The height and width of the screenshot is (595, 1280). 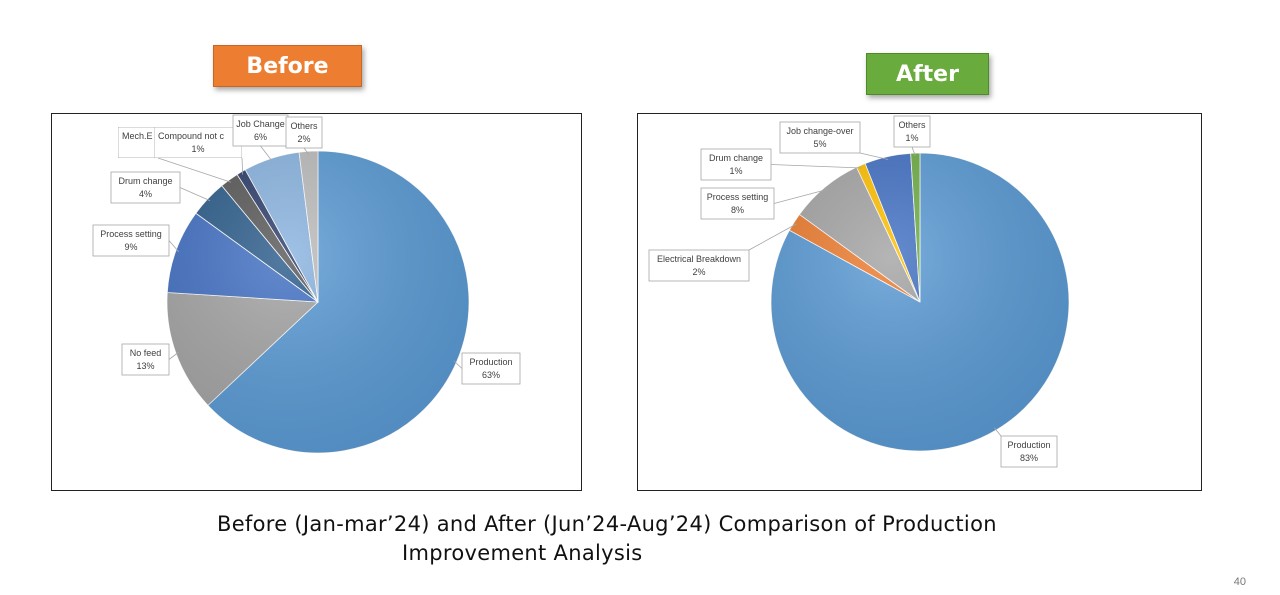 I want to click on data-label-production: Production 83%, so click(x=1029, y=451).